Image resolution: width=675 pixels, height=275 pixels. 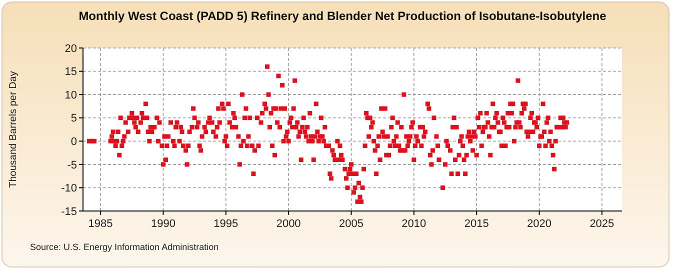 What do you see at coordinates (539, 224) in the screenshot?
I see `x-tick-label: 2020` at bounding box center [539, 224].